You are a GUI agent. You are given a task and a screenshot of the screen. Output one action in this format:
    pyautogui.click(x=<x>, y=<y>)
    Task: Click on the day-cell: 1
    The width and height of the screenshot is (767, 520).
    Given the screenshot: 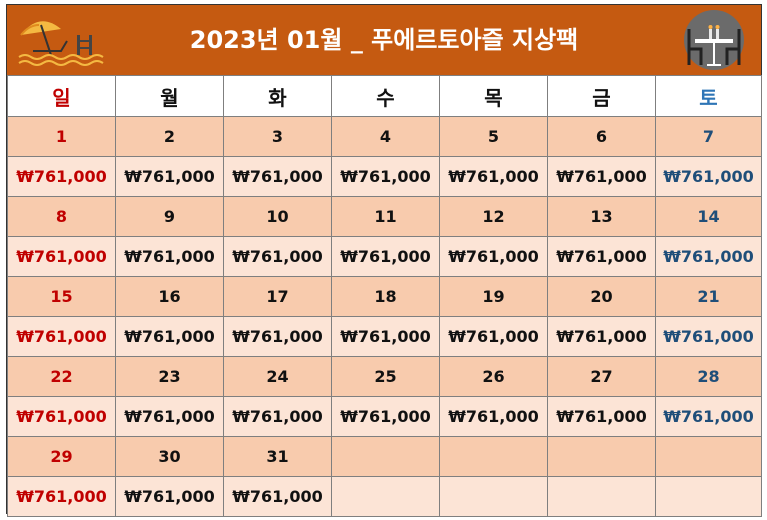 What is the action you would take?
    pyautogui.click(x=61, y=136)
    